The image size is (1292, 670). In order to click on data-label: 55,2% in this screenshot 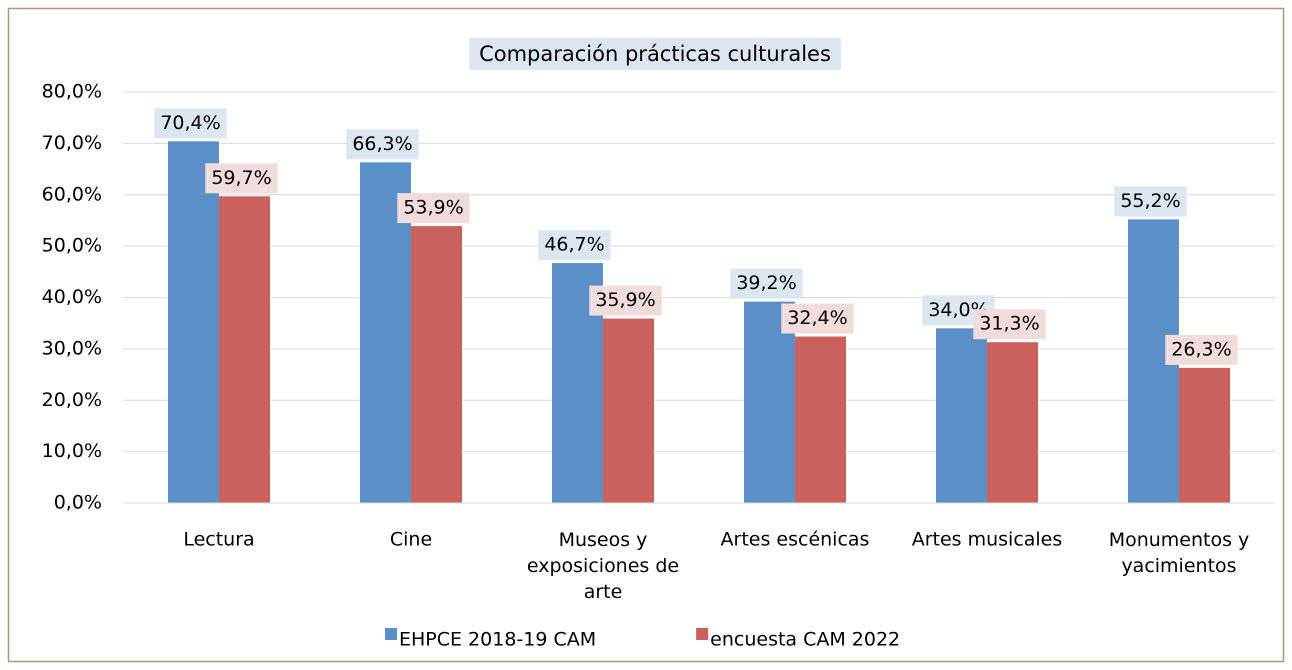, I will do `click(1150, 201)`.